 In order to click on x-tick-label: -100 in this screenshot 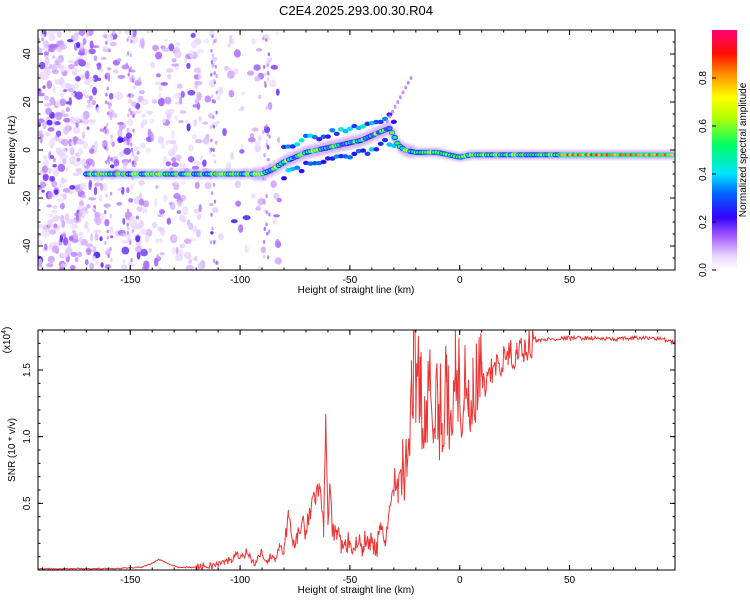, I will do `click(240, 580)`.